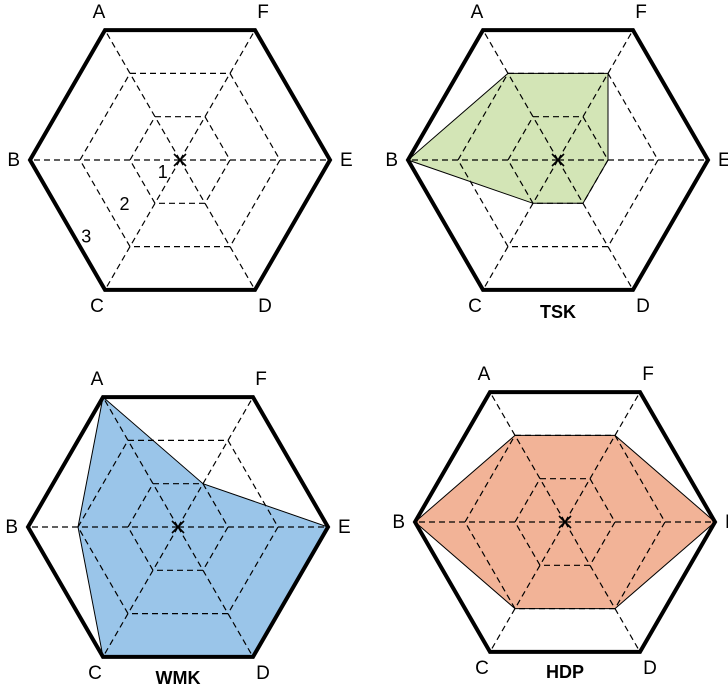  I want to click on chart-title: WMK, so click(178, 677).